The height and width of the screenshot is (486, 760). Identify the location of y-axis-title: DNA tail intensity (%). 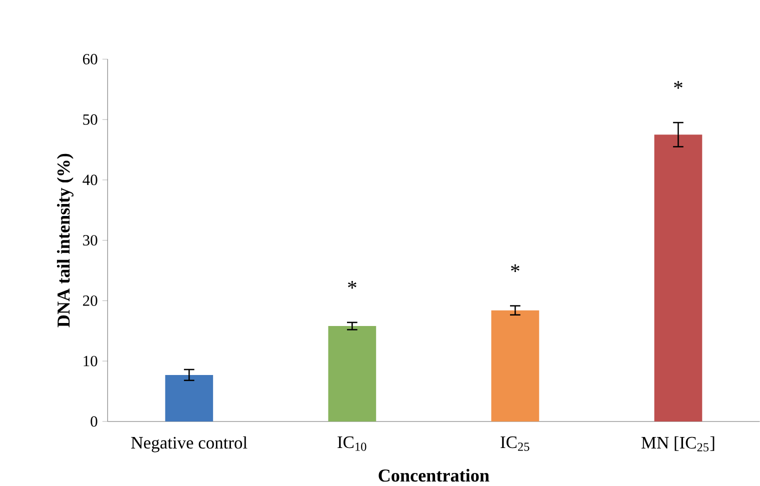
(65, 241).